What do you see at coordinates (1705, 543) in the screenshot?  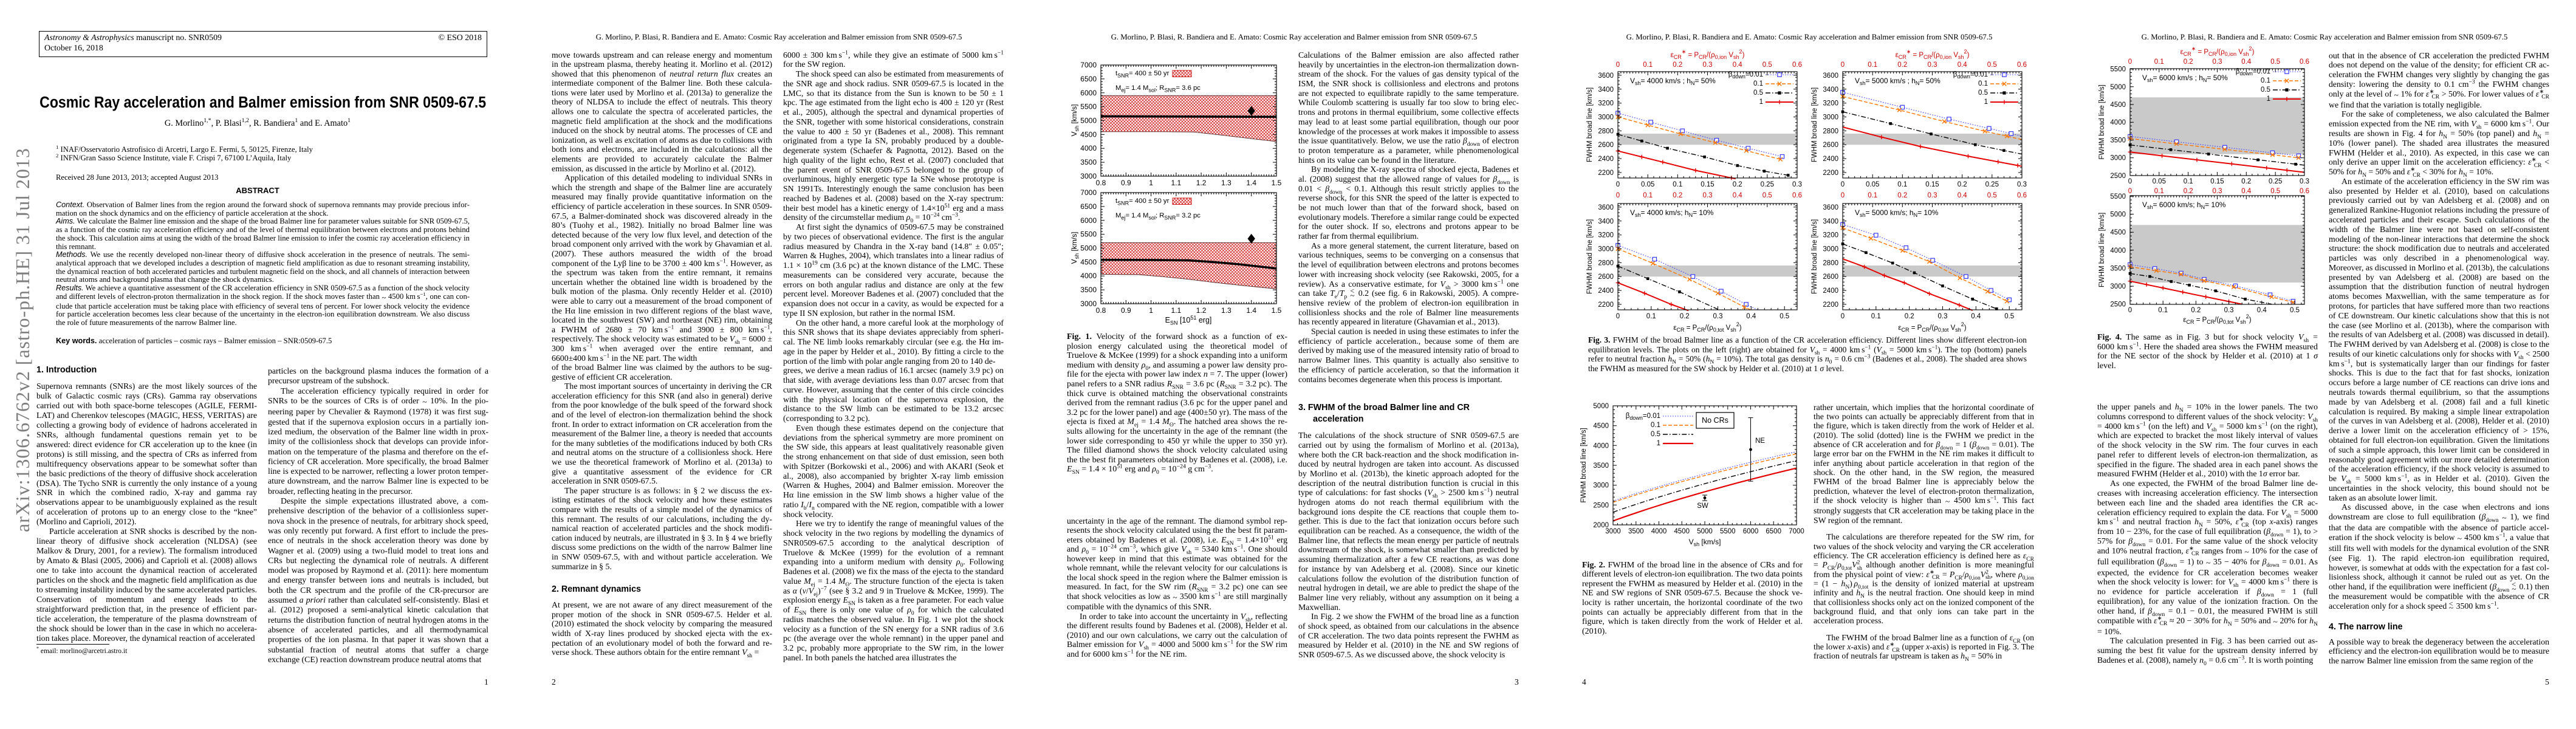 I see `svg-text: Vsh [km/s]` at bounding box center [1705, 543].